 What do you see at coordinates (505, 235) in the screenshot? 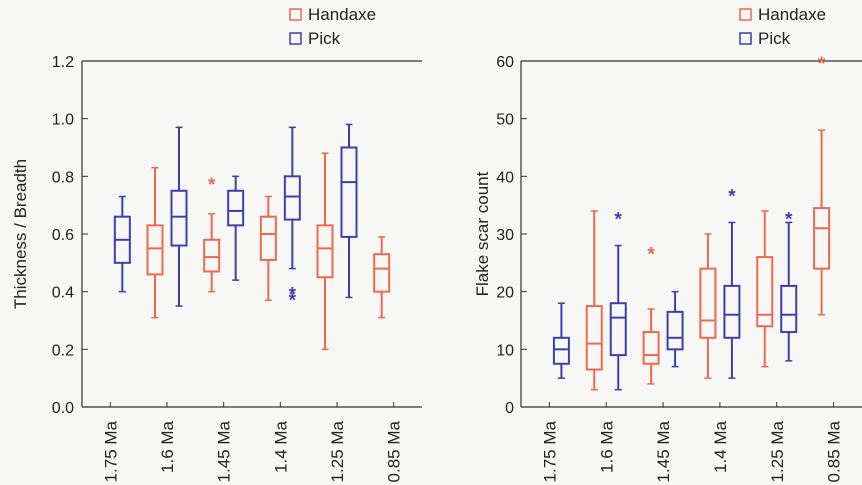
I see `y-tick-label: 30` at bounding box center [505, 235].